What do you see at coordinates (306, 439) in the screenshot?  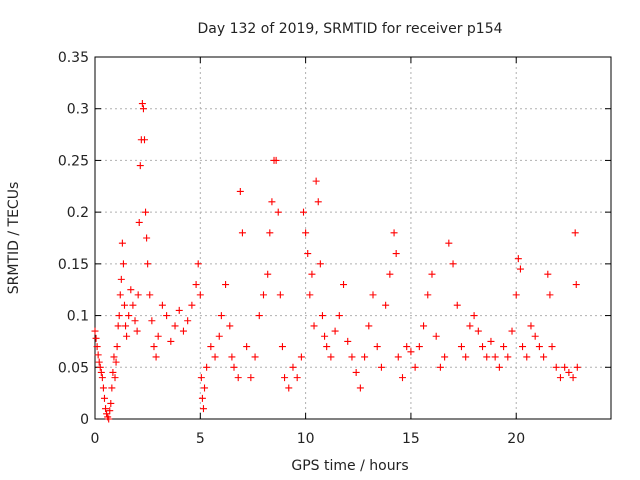 I see `x-tick-label: 10` at bounding box center [306, 439].